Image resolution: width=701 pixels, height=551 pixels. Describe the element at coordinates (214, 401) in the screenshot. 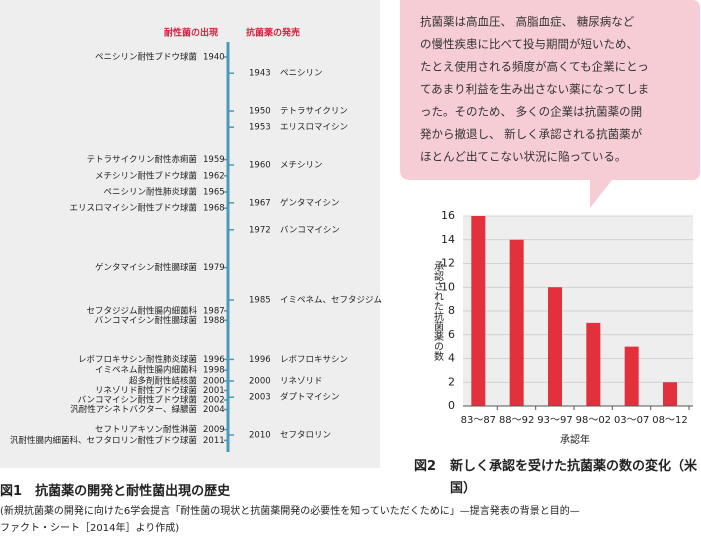

I see `resistance-year: 2002` at that location.